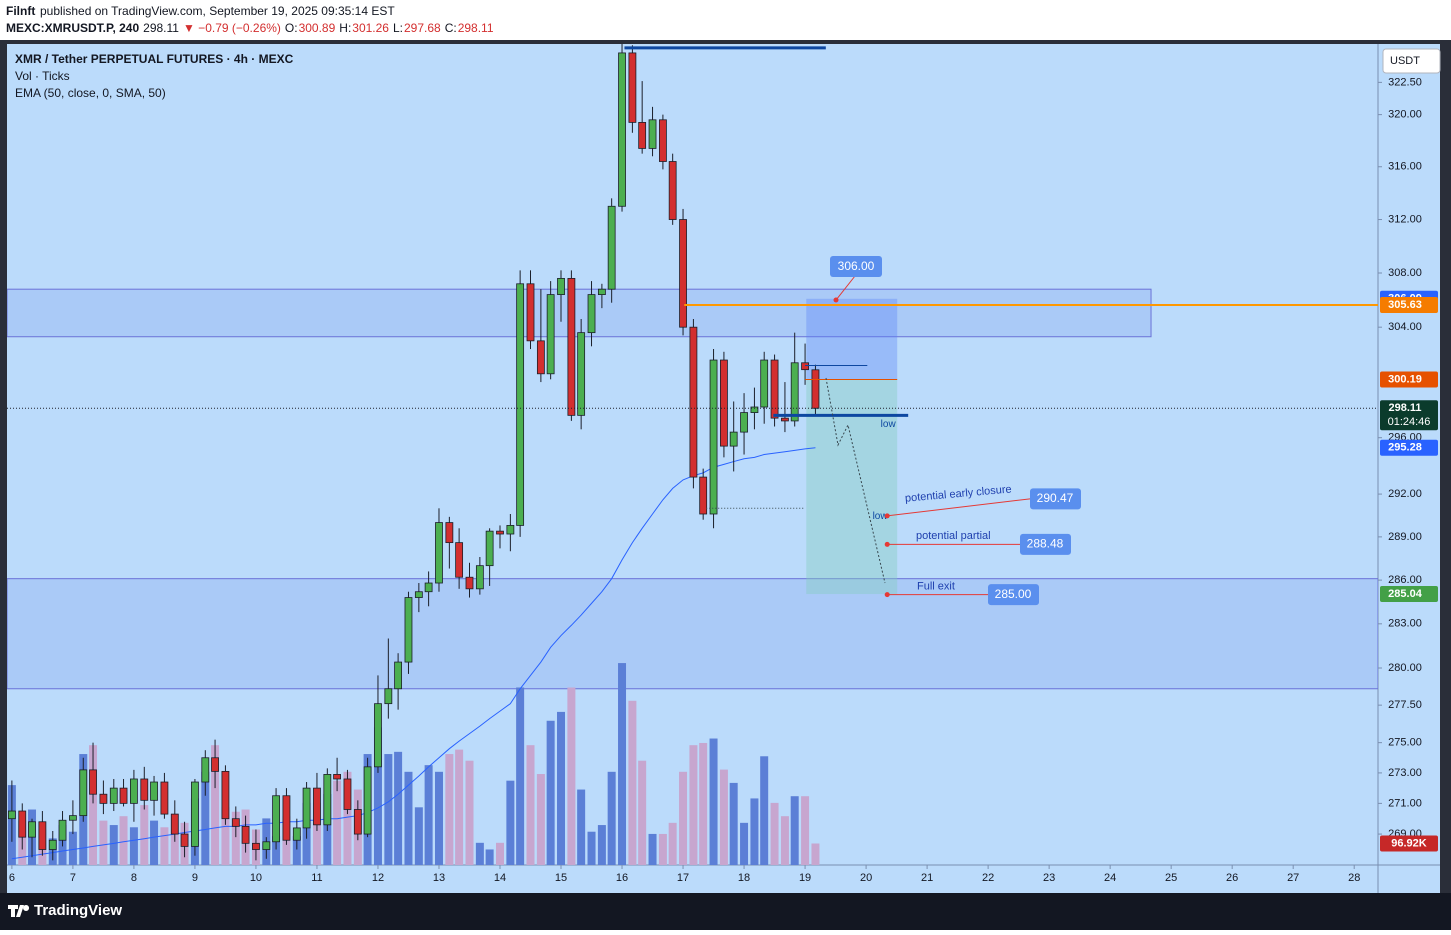 The image size is (1451, 935). What do you see at coordinates (927, 878) in the screenshot?
I see `x-tick-label: 21` at bounding box center [927, 878].